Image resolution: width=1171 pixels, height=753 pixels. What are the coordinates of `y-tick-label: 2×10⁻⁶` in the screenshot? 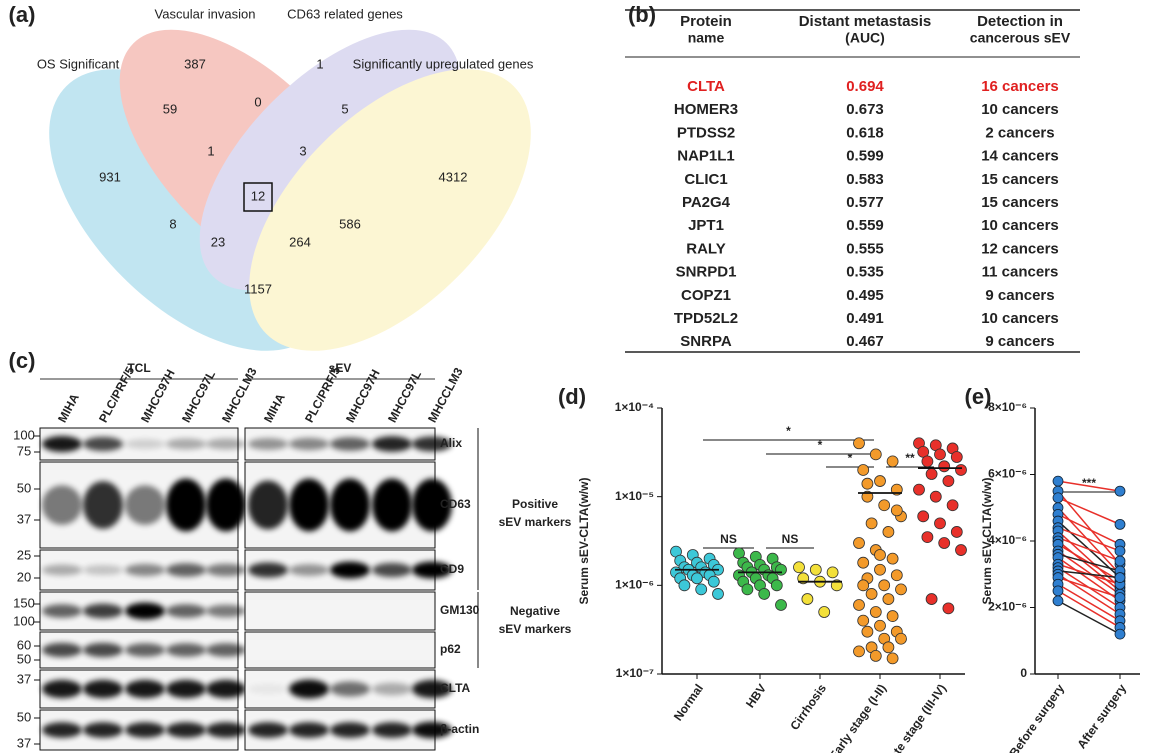 It's located at (1007, 607).